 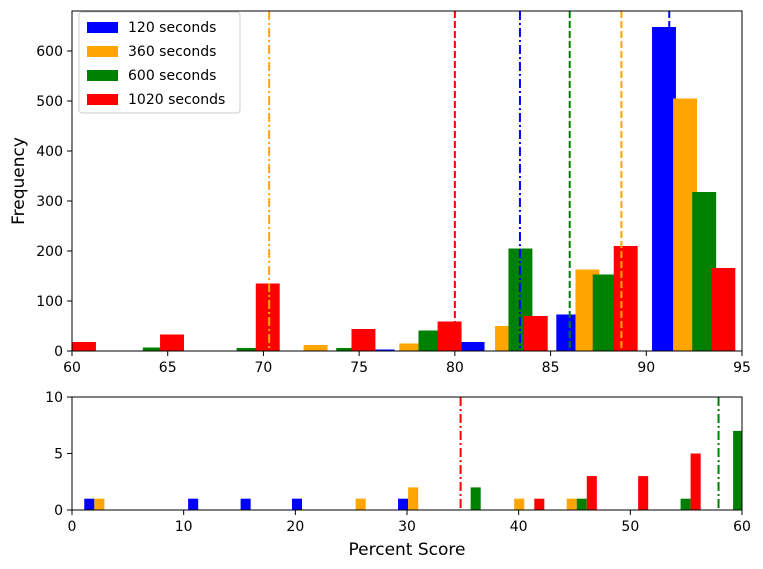 I want to click on top-xtick-label-5: 85, so click(x=551, y=368).